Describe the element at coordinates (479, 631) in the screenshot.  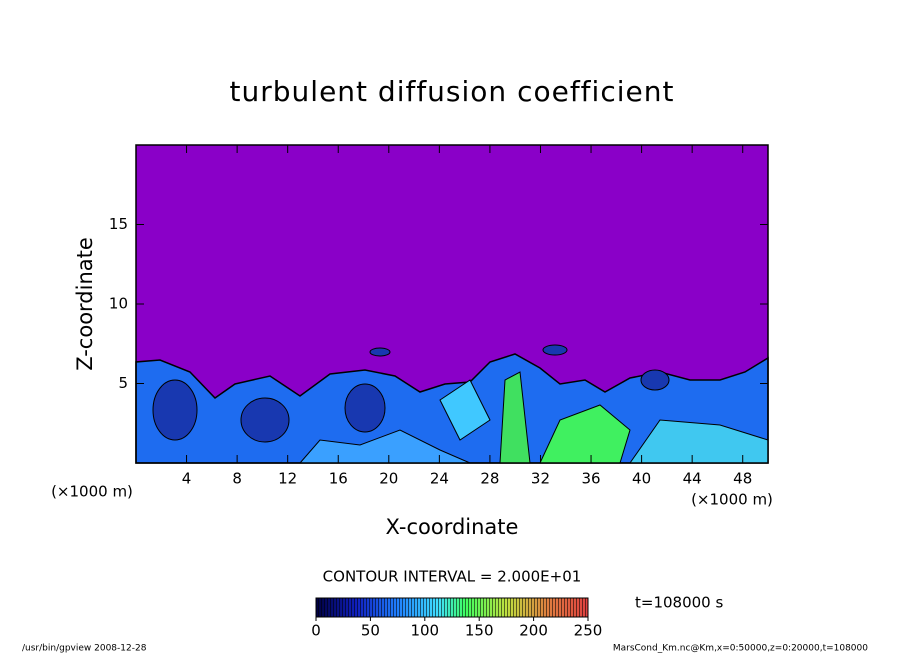
I see `colorbar-tick-label: 150` at that location.